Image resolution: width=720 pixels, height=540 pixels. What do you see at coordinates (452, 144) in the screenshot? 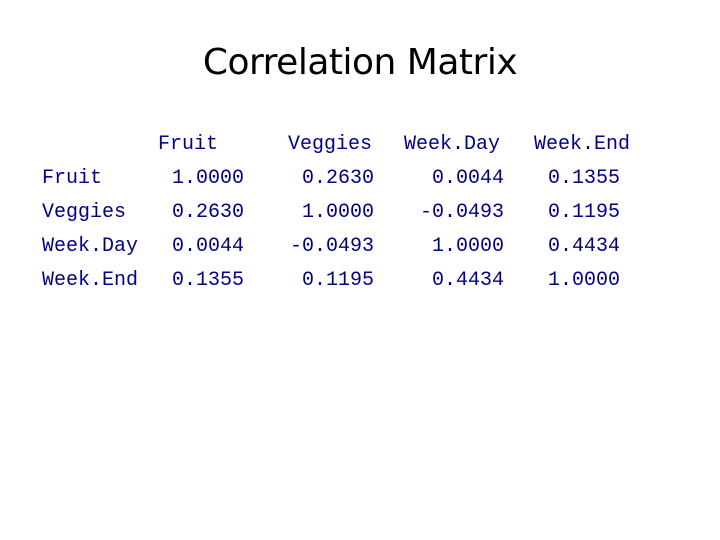
I see `column-header-week-day: Week.Day` at bounding box center [452, 144].